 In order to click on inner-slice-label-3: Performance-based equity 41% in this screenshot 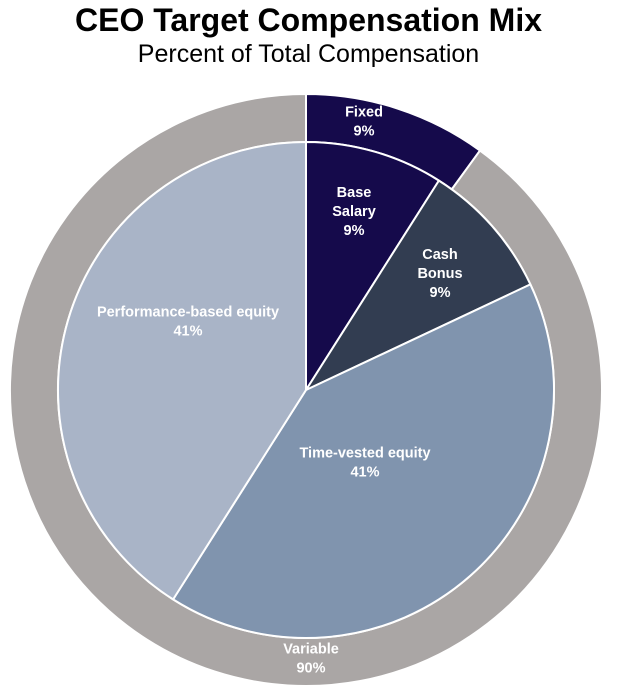, I will do `click(188, 322)`.